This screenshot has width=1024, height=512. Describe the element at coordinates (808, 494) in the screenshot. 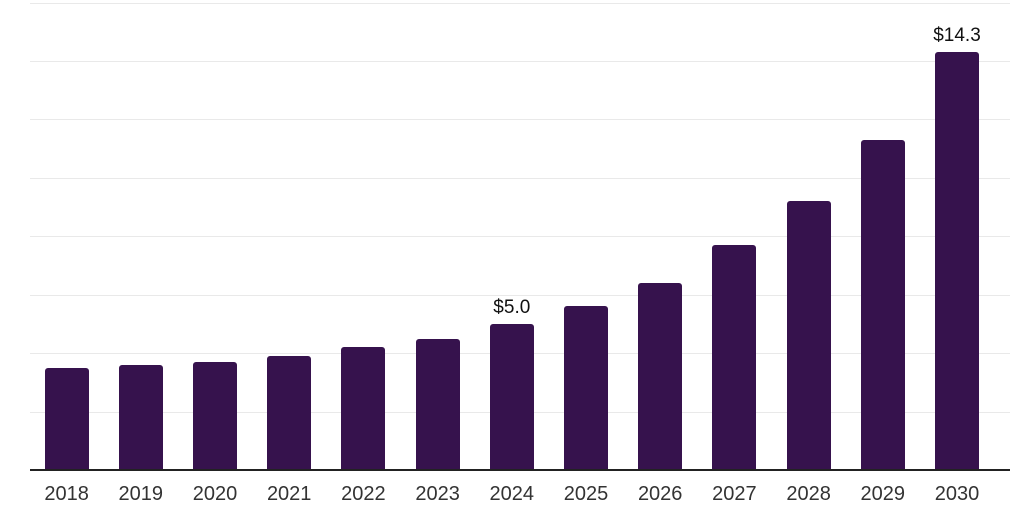

I see `x-axis-label-2028: 2028` at that location.